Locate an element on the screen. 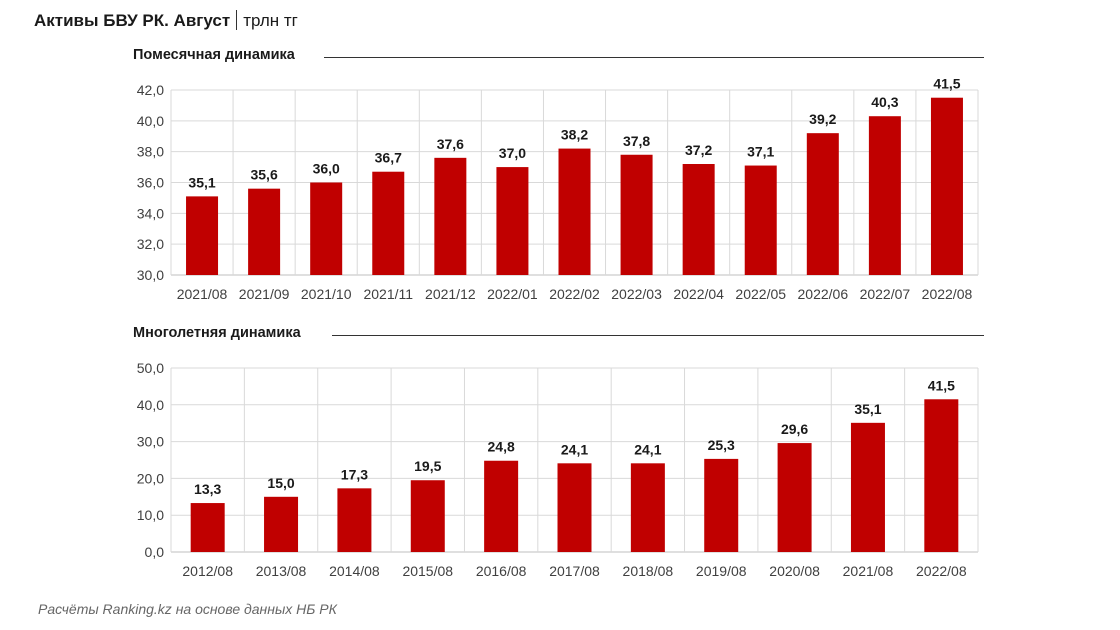  x-tick-label: 2022/05 is located at coordinates (760, 294).